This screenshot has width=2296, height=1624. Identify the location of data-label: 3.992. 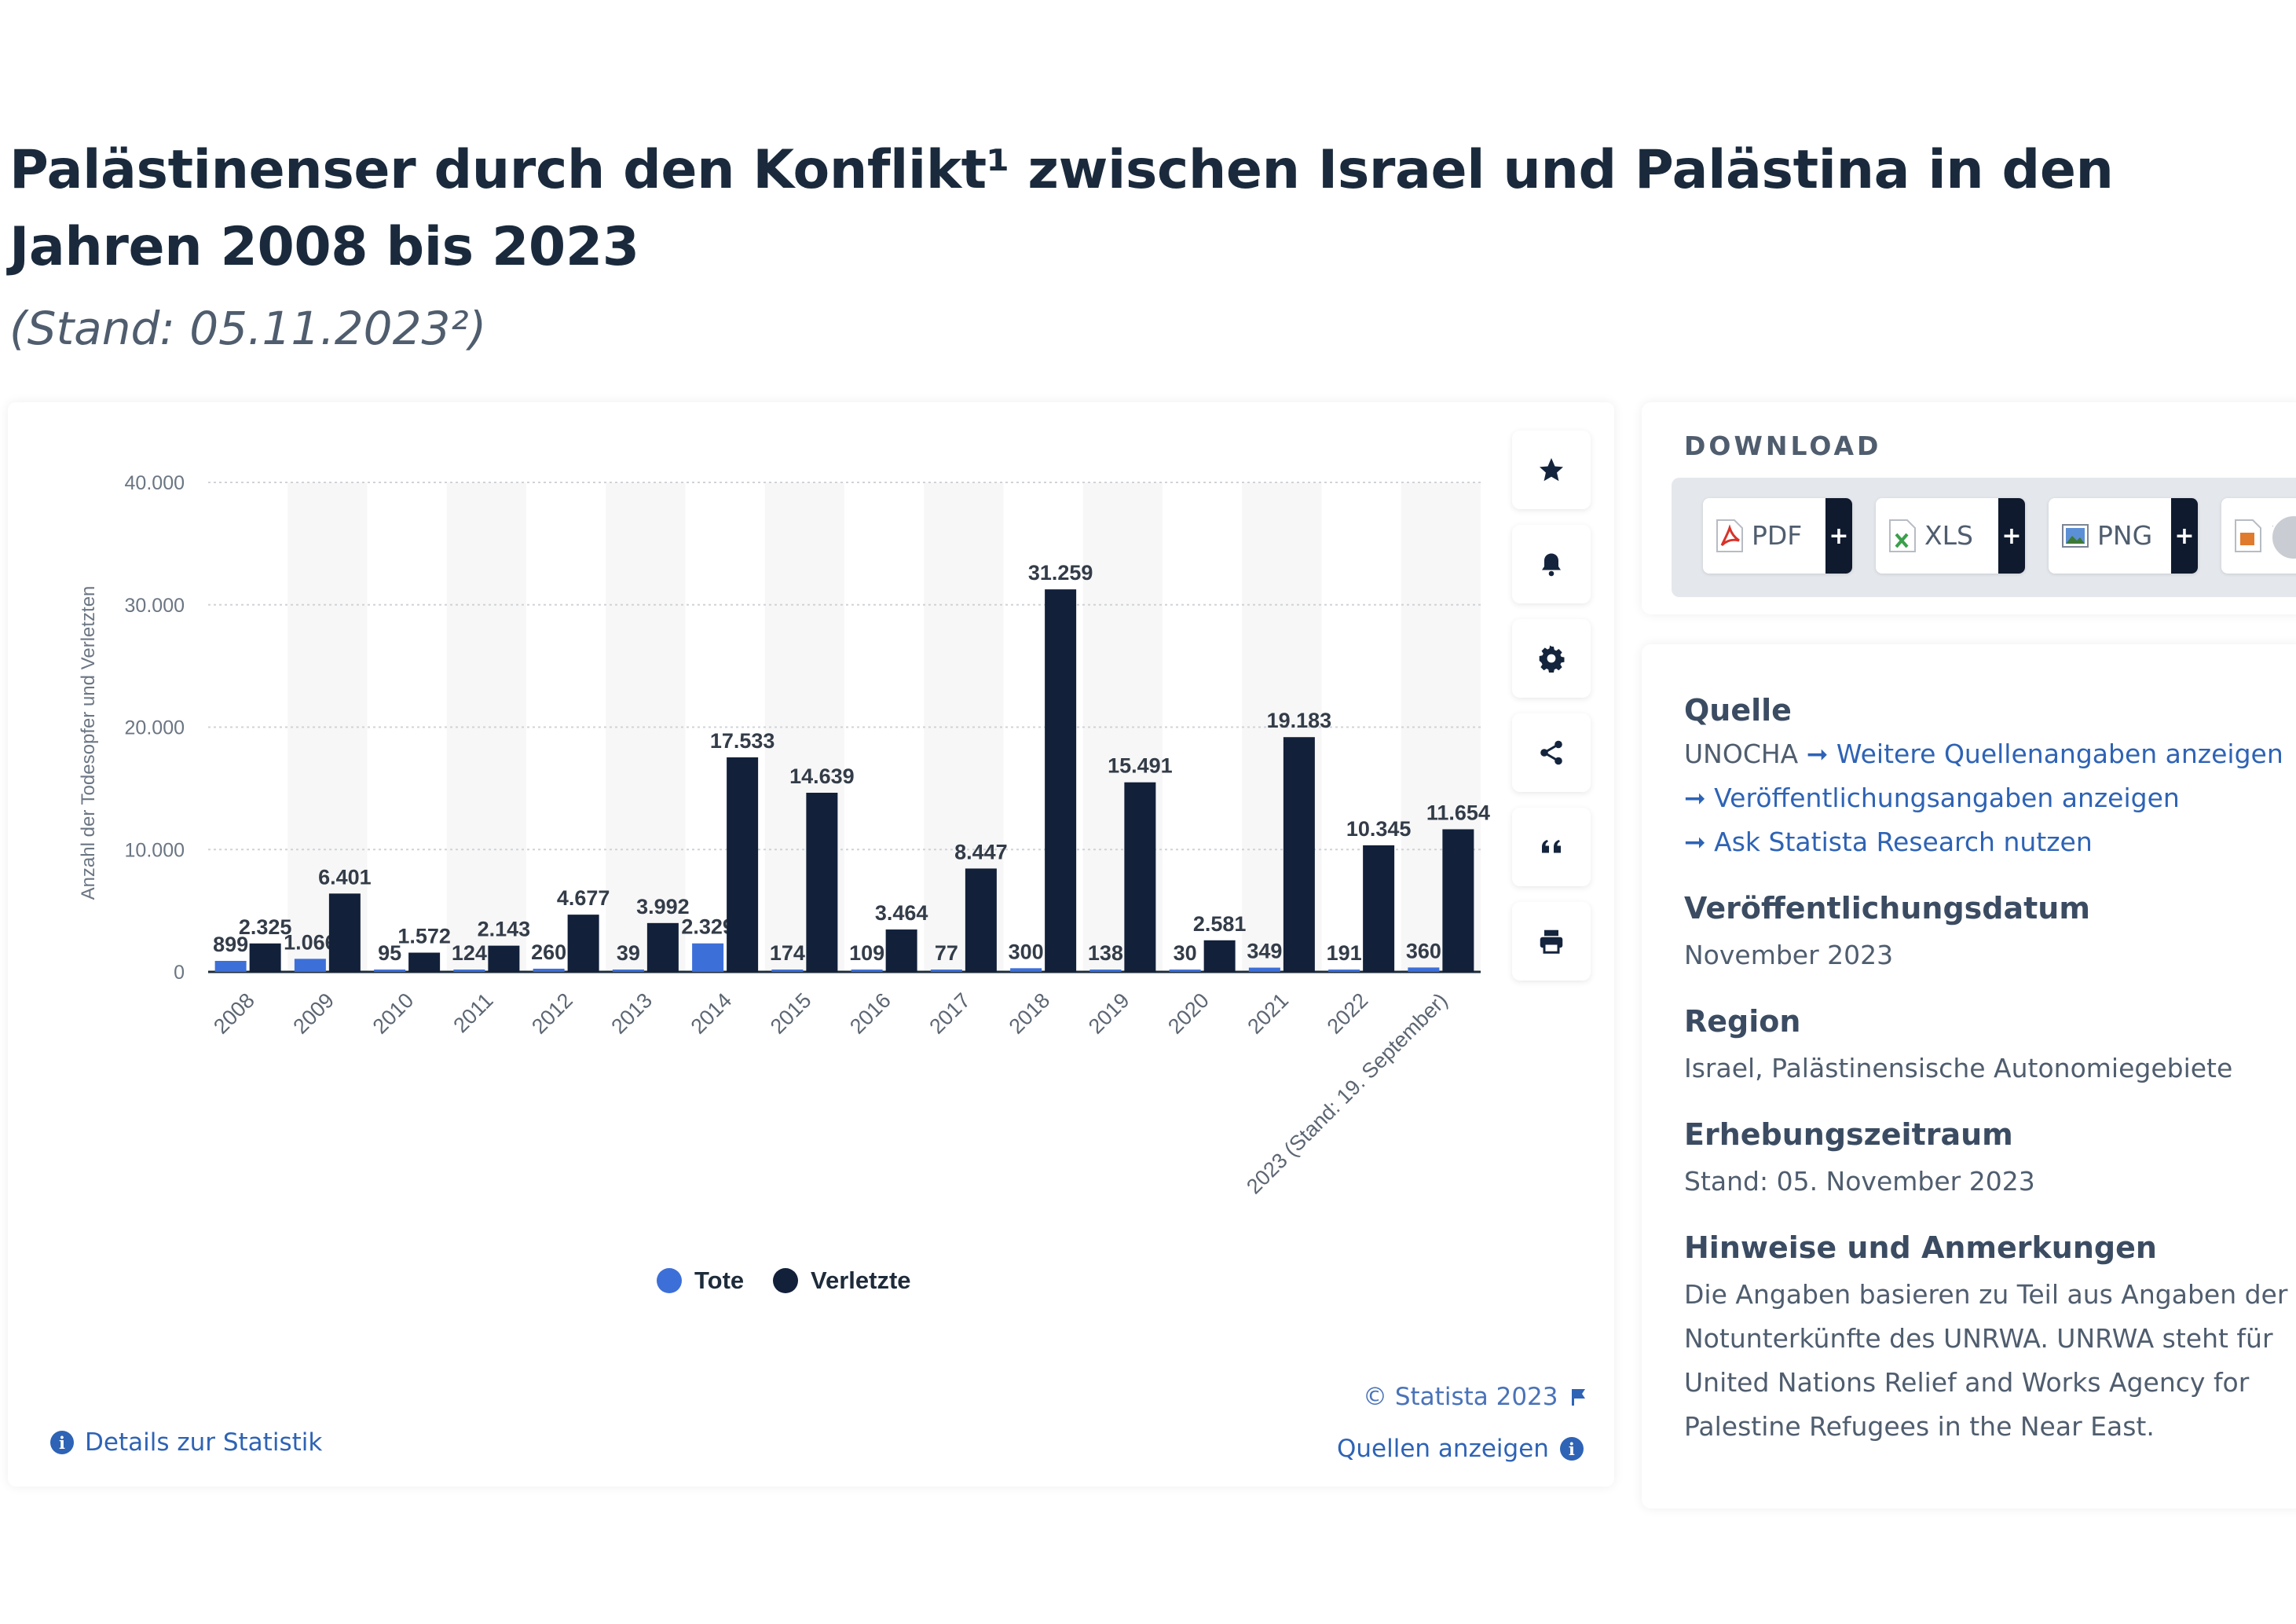
(663, 906).